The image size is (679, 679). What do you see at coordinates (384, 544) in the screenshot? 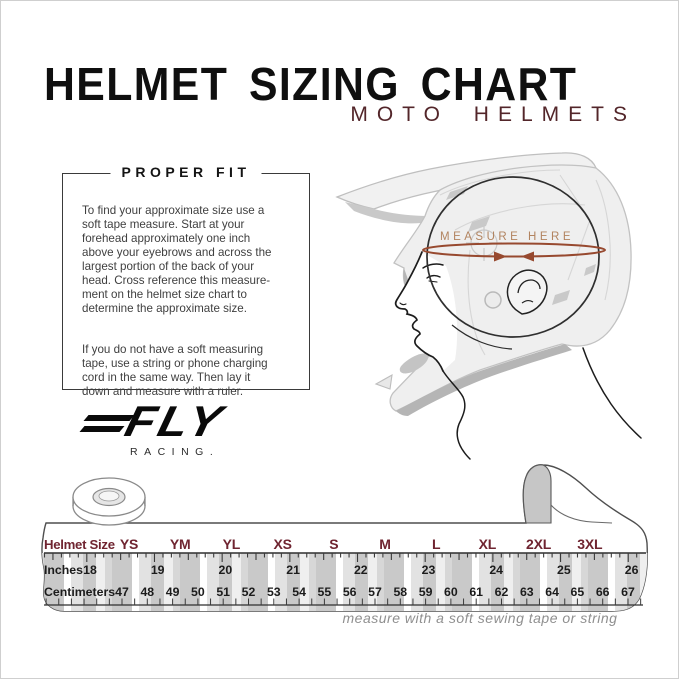
I see `size-label: M` at bounding box center [384, 544].